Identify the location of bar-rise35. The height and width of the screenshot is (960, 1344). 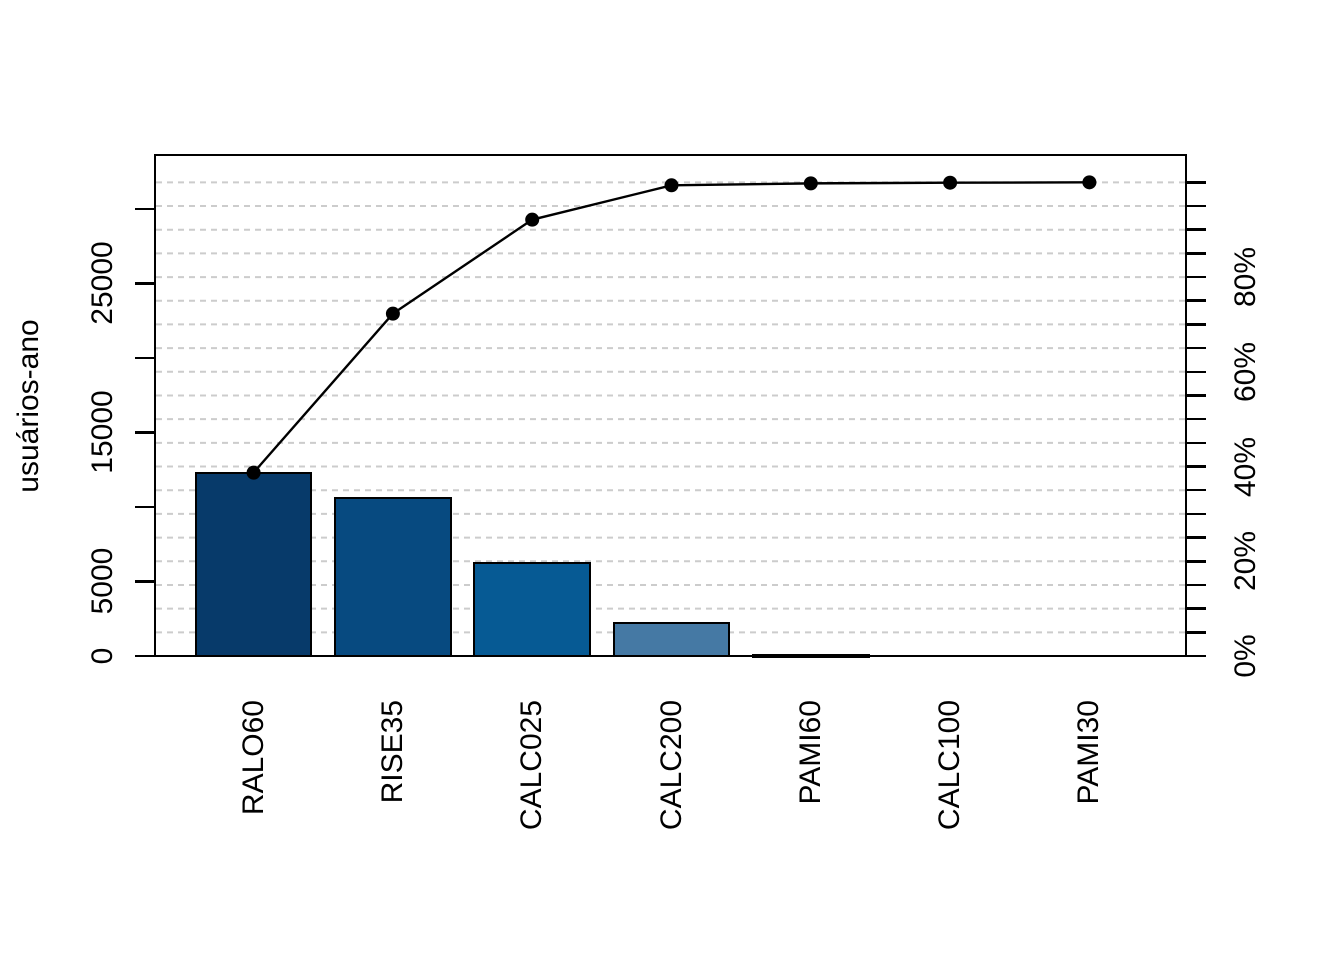
(393, 576).